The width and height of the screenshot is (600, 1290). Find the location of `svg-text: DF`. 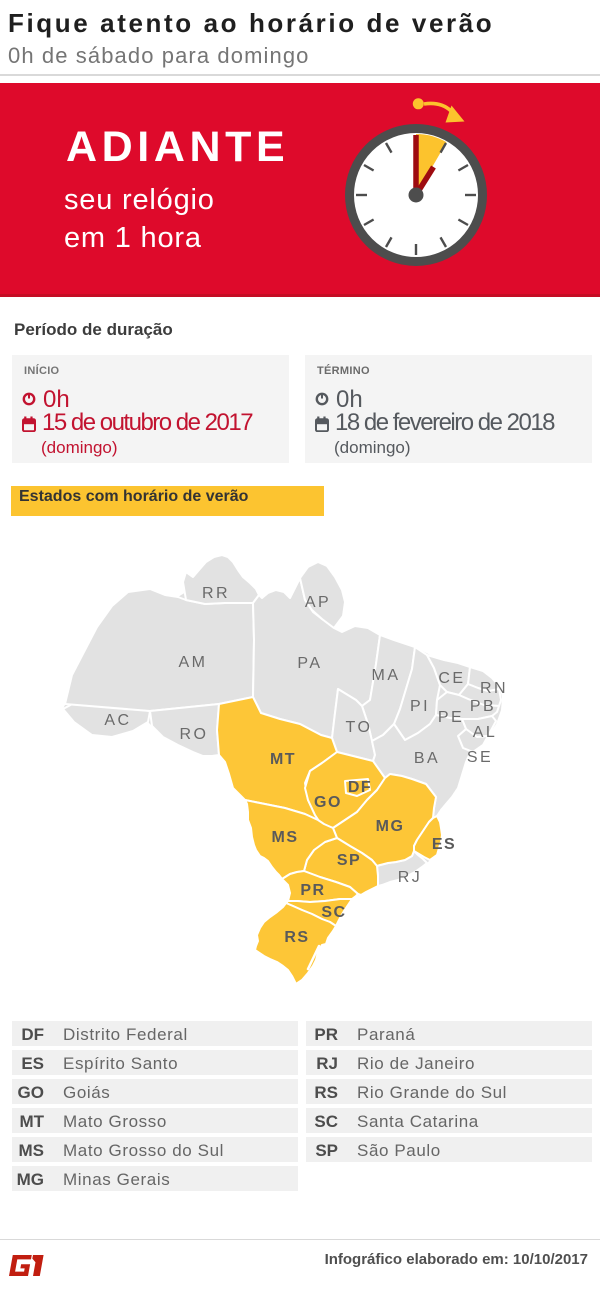

svg-text: DF is located at coordinates (360, 787).